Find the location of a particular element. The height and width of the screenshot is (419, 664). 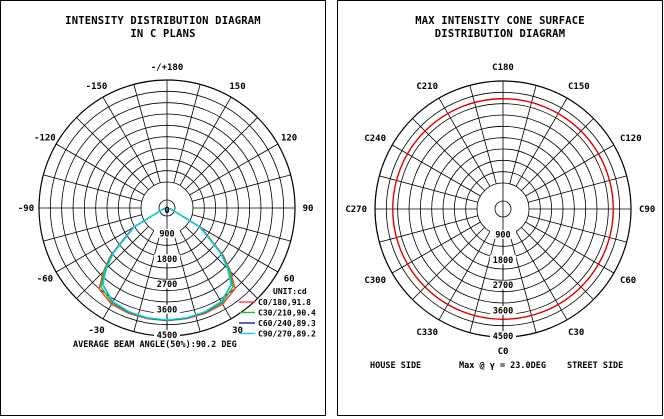

legend-entry: C0/180,91.8 is located at coordinates (284, 302).